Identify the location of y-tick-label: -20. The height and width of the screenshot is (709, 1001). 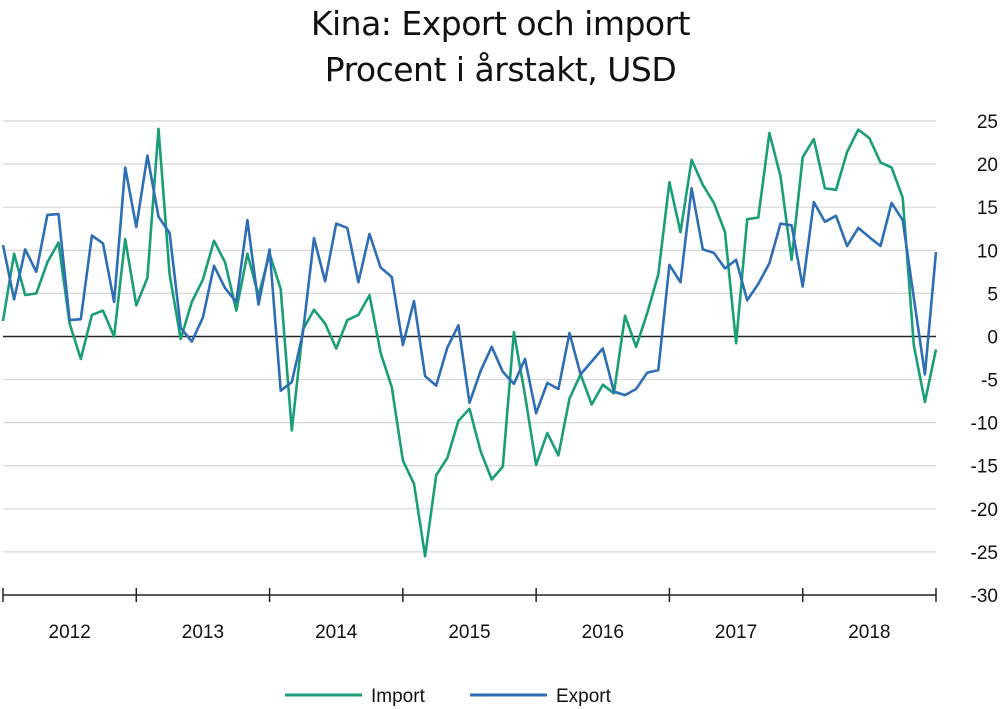
(984, 510).